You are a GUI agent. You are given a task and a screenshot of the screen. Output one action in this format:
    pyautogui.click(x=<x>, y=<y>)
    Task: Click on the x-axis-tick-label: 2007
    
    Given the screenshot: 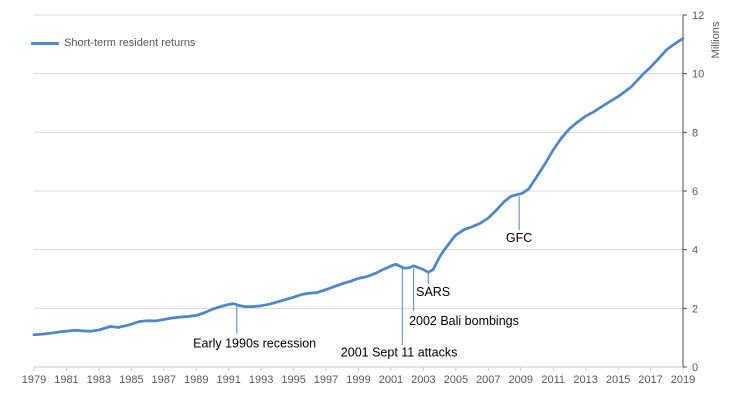 What is the action you would take?
    pyautogui.click(x=488, y=380)
    